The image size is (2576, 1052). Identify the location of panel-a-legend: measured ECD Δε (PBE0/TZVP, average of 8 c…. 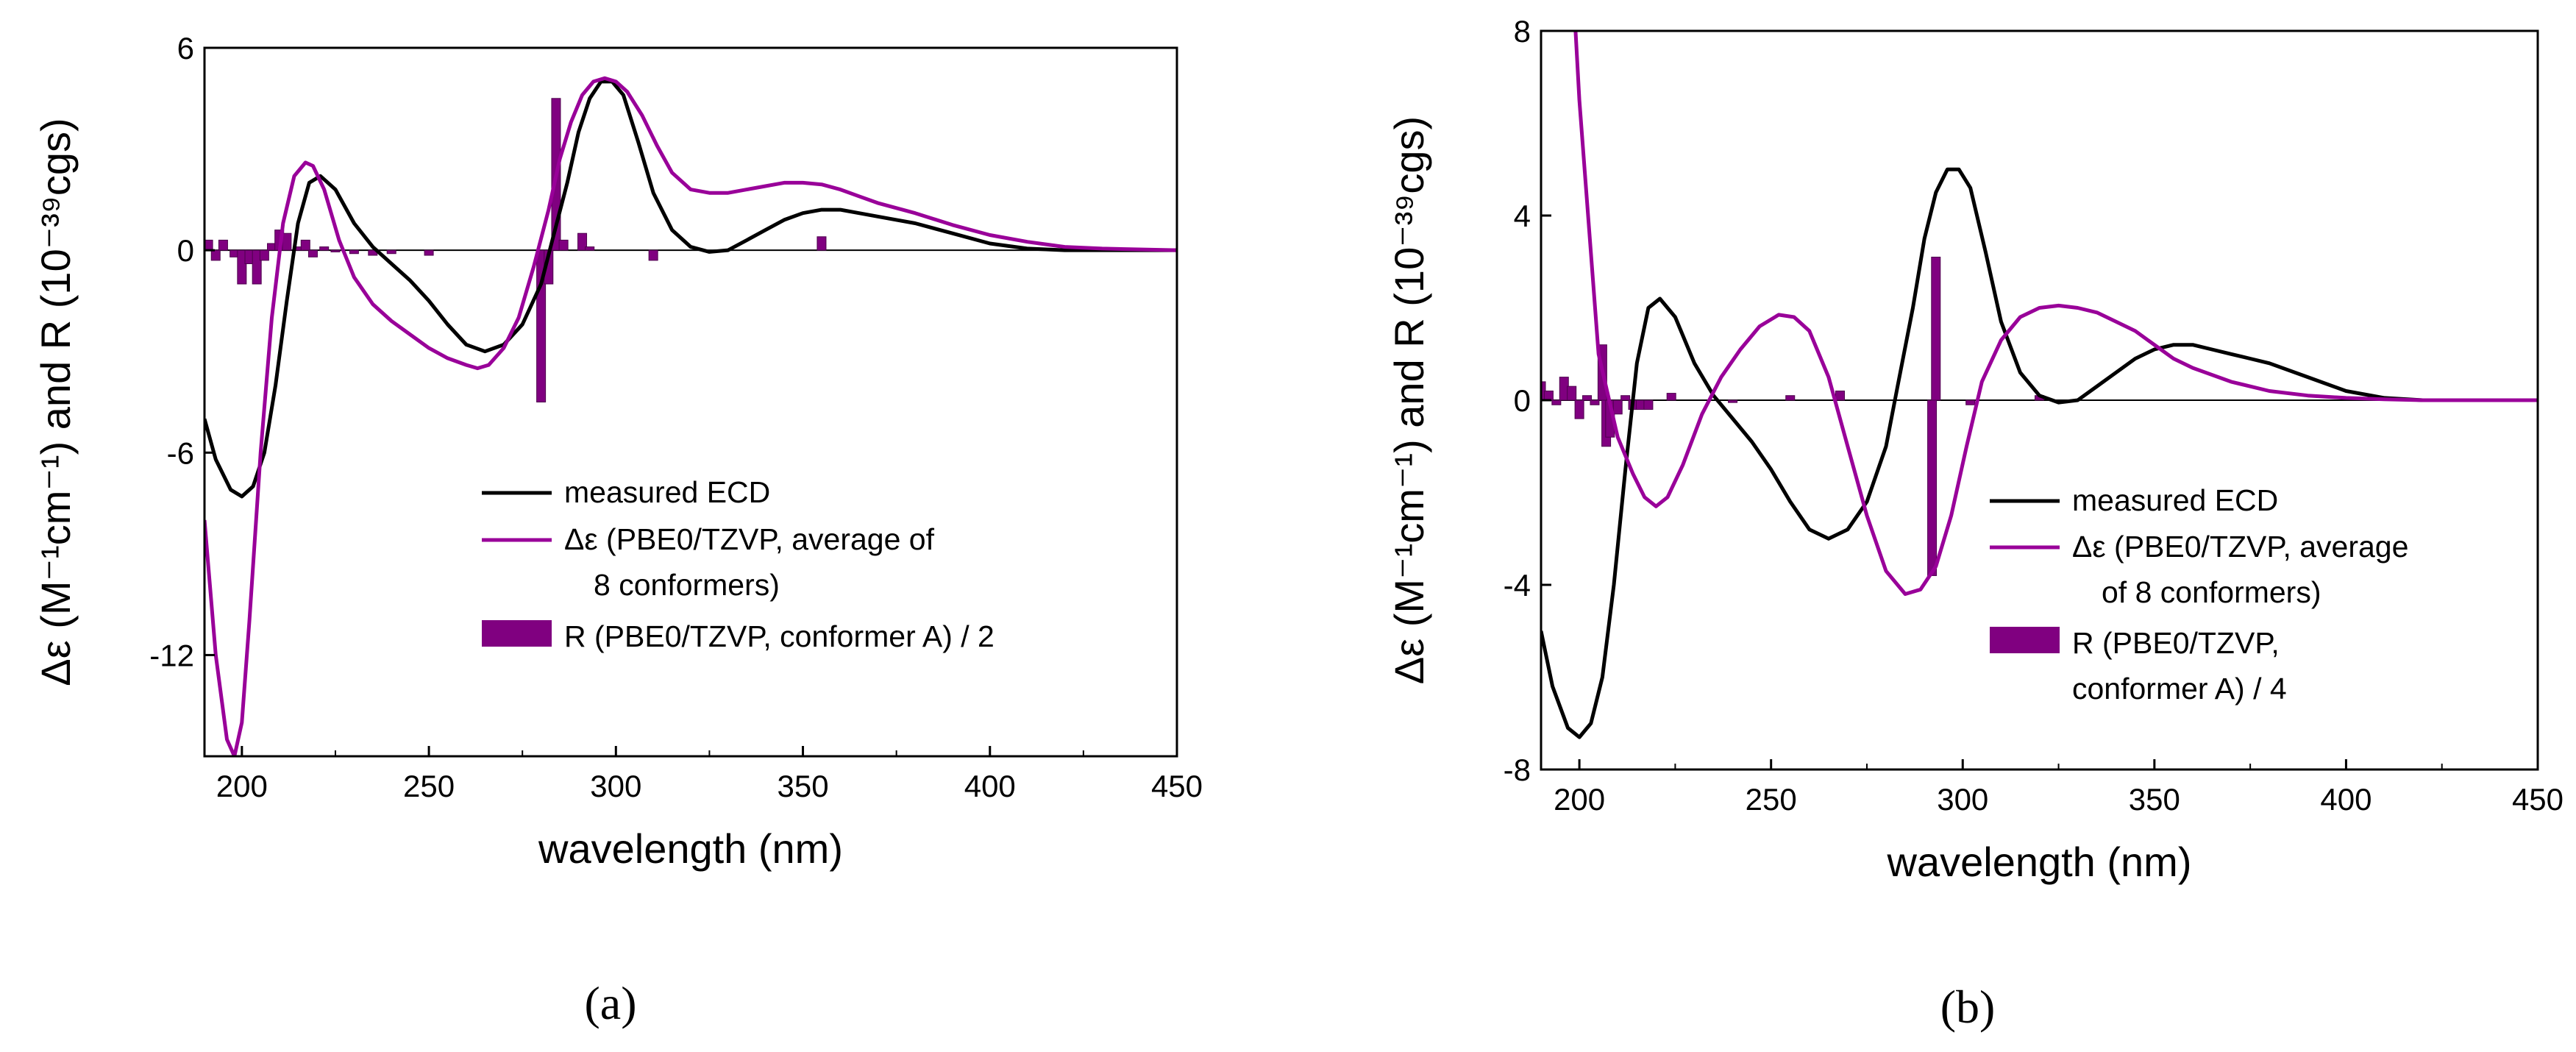
(738, 564).